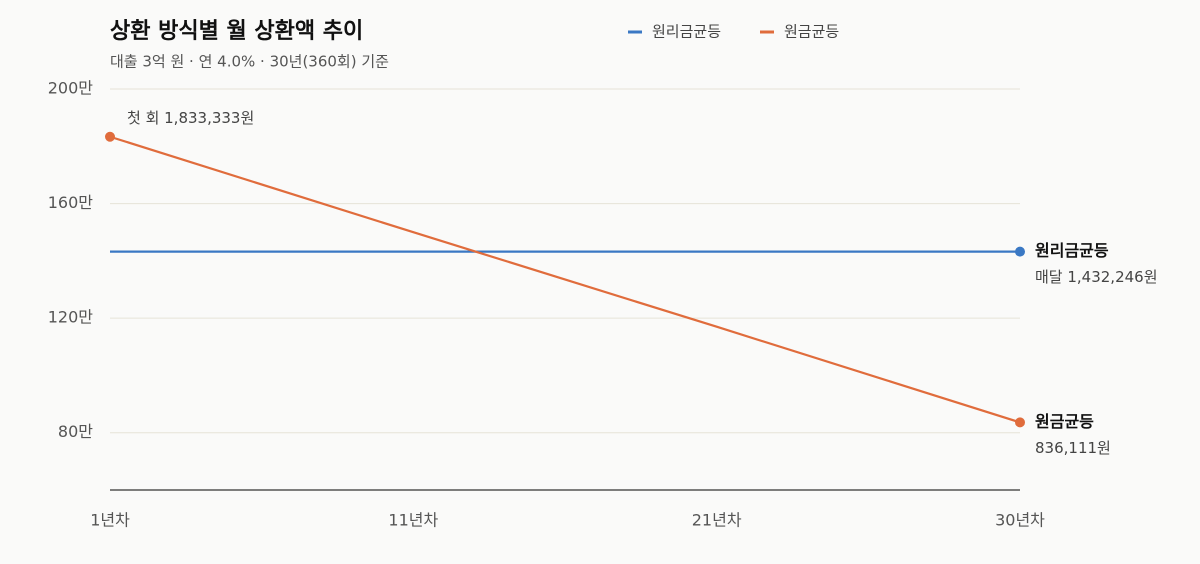 This screenshot has width=1200, height=564. What do you see at coordinates (717, 520) in the screenshot?
I see `x-tick-label: 21년차` at bounding box center [717, 520].